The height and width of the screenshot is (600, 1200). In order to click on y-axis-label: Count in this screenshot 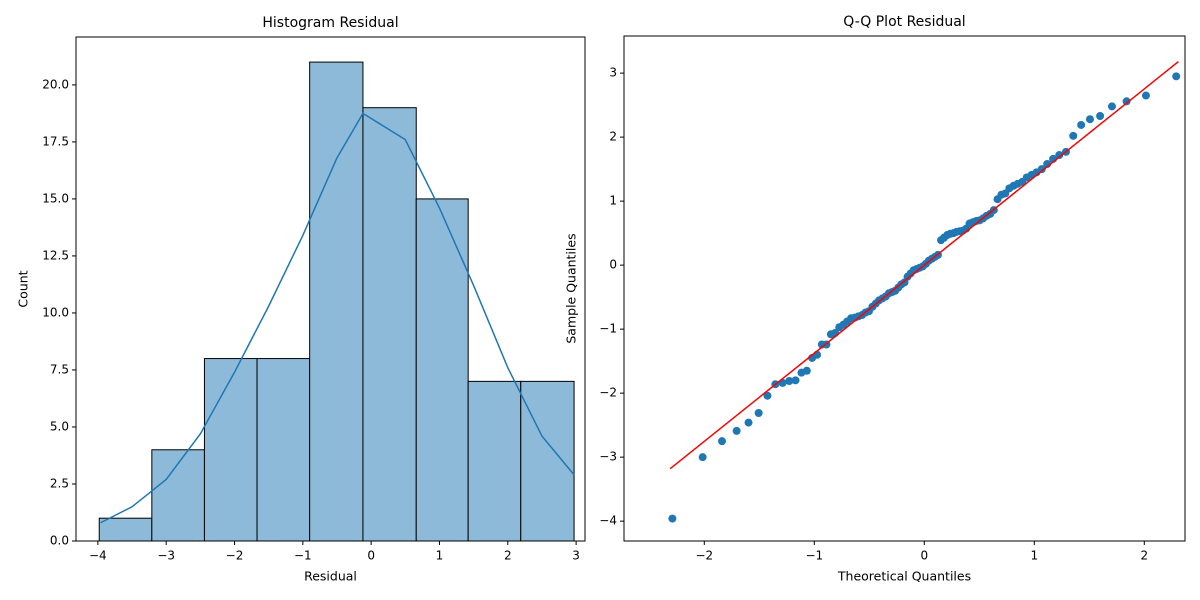, I will do `click(23, 288)`.